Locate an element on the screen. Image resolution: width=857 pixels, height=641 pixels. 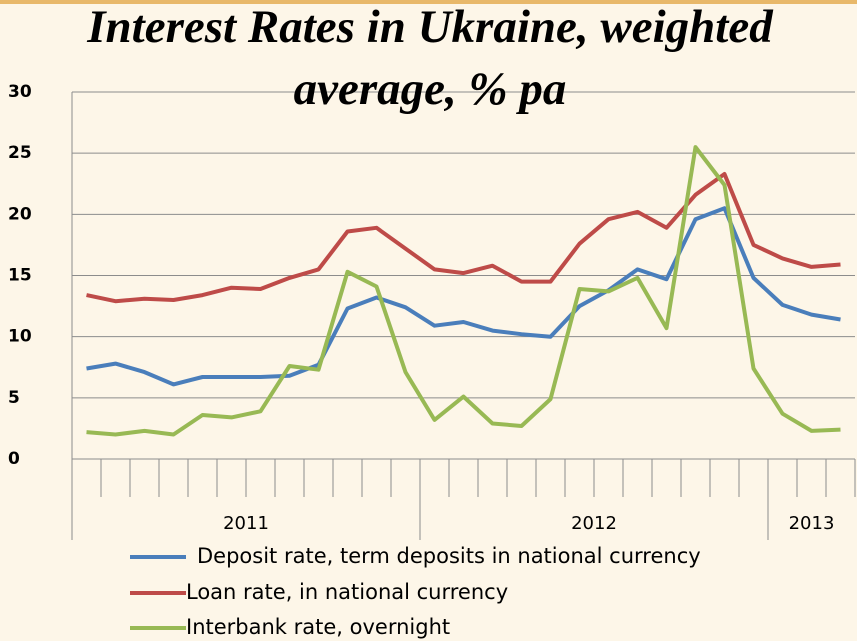
y-tick-label: 5 is located at coordinates (14, 398).